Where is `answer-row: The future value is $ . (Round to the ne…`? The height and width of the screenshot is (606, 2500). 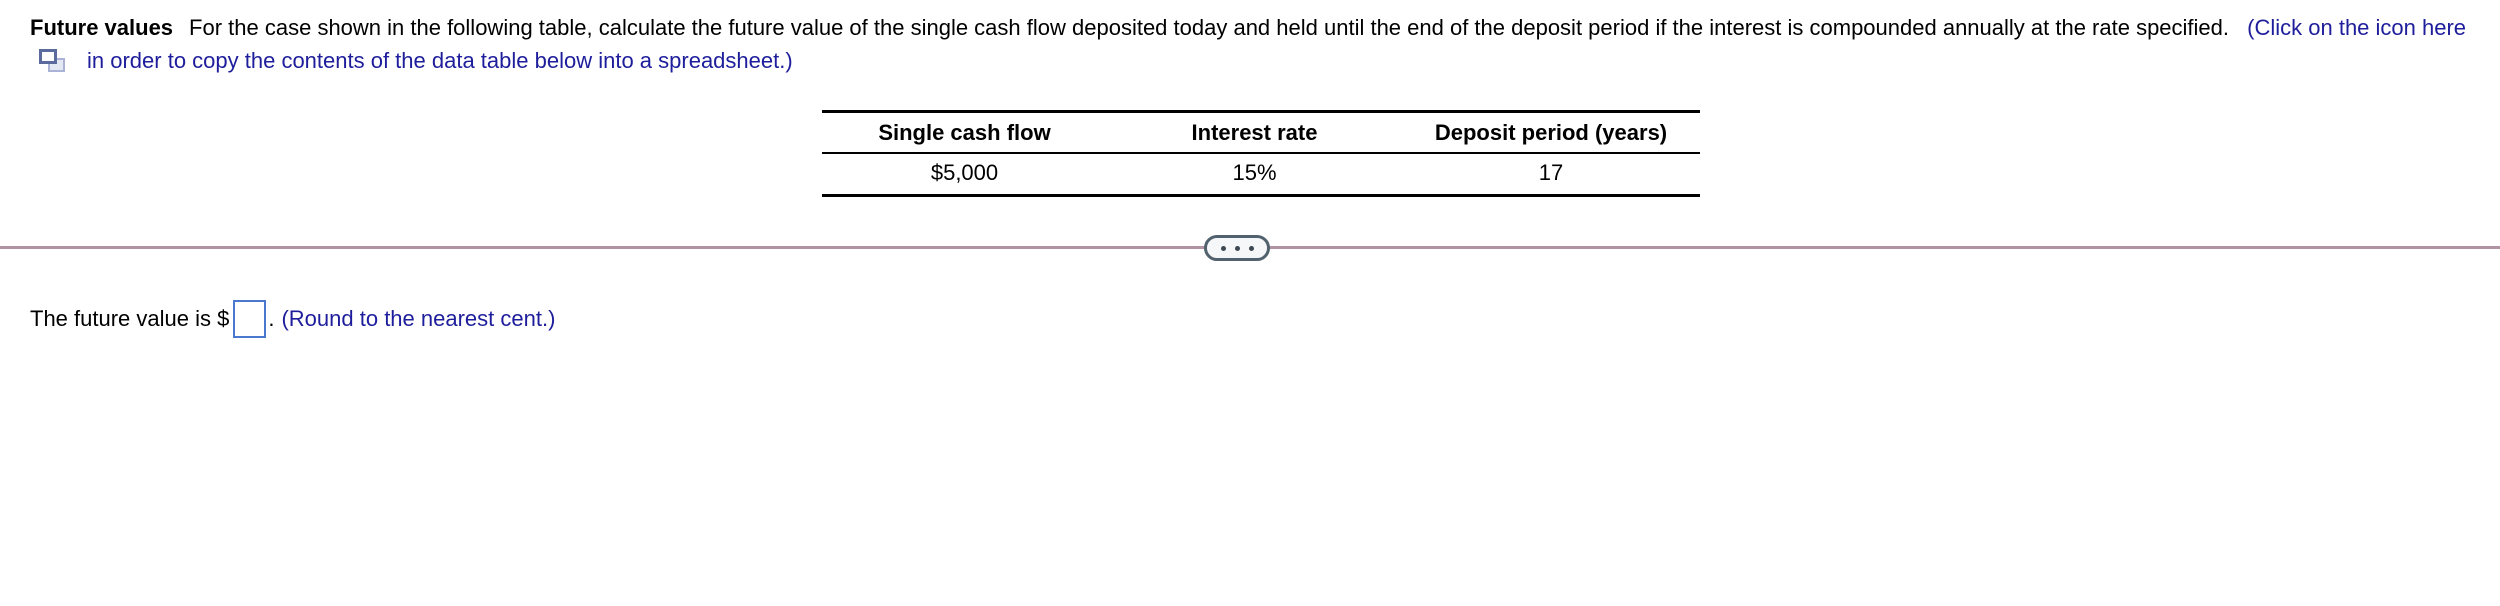 answer-row: The future value is $ . (Round to the ne… is located at coordinates (292, 319).